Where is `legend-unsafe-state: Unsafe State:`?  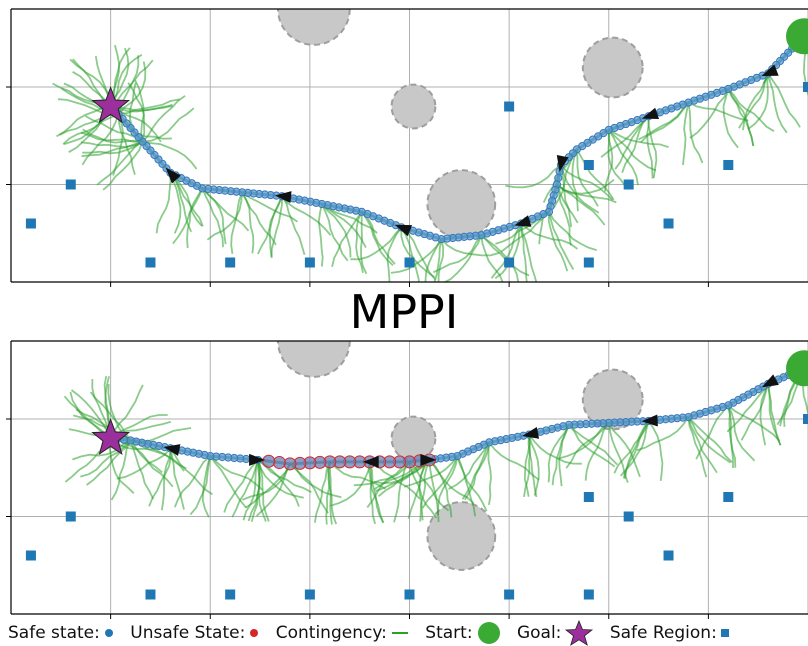 legend-unsafe-state: Unsafe State: is located at coordinates (195, 633).